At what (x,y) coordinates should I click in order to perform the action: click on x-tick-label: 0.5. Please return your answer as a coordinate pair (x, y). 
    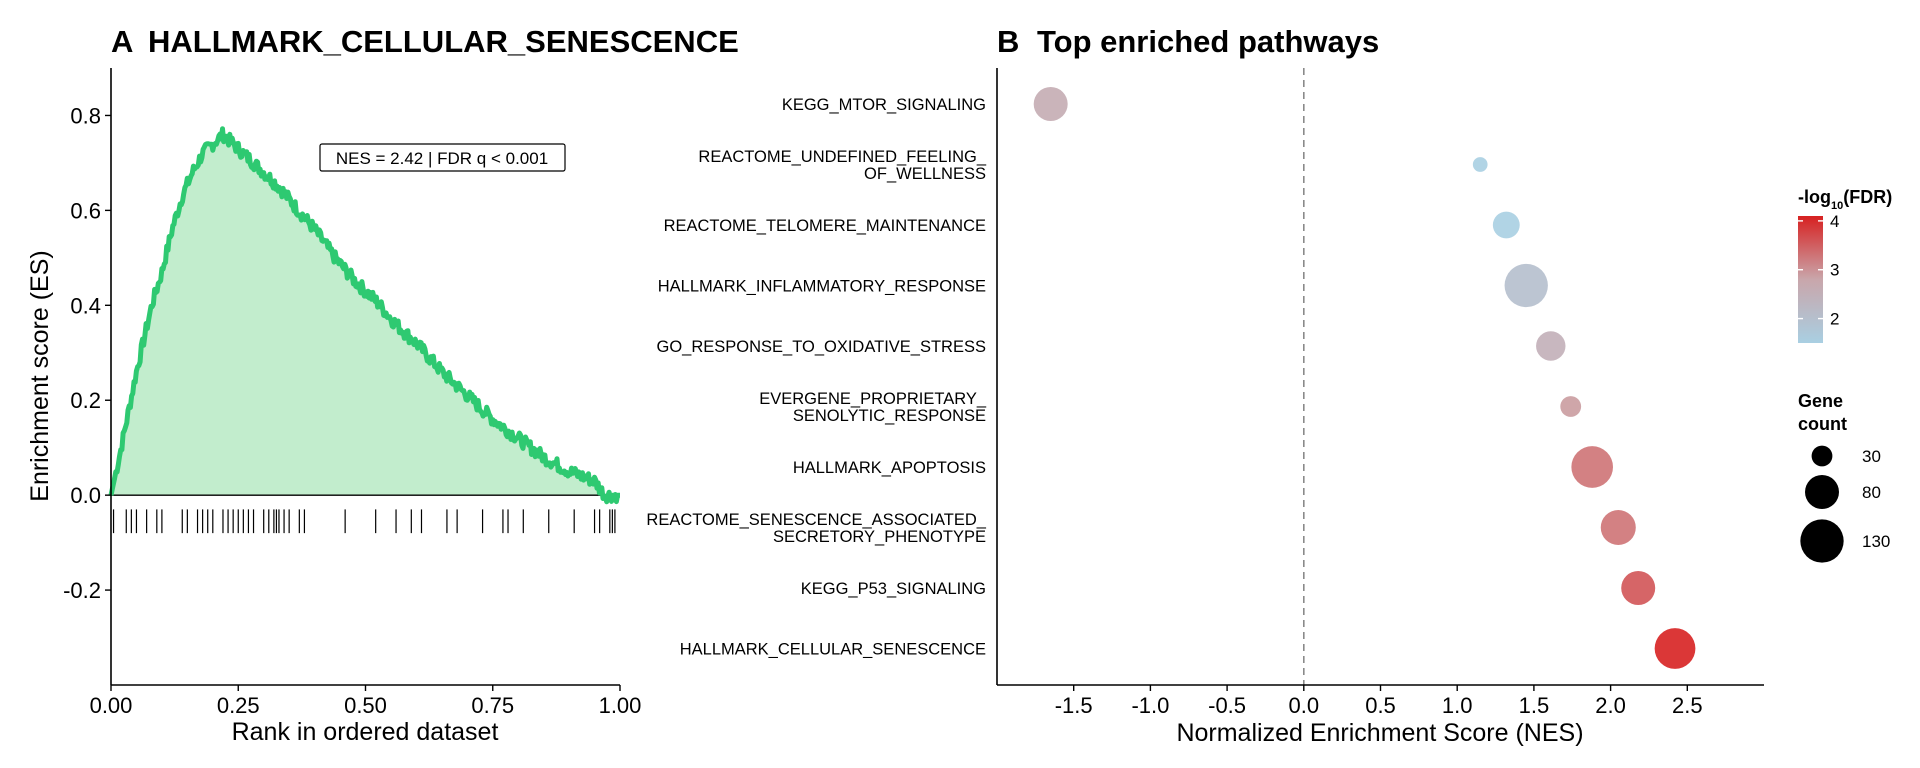
    Looking at the image, I should click on (1380, 705).